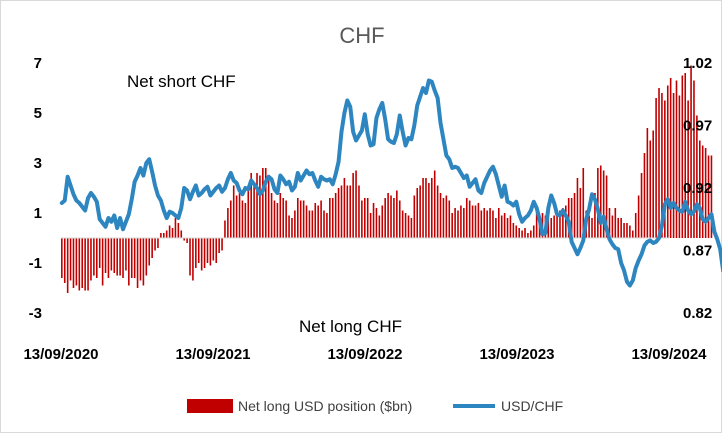  I want to click on left-tick-label: 3, so click(38, 163).